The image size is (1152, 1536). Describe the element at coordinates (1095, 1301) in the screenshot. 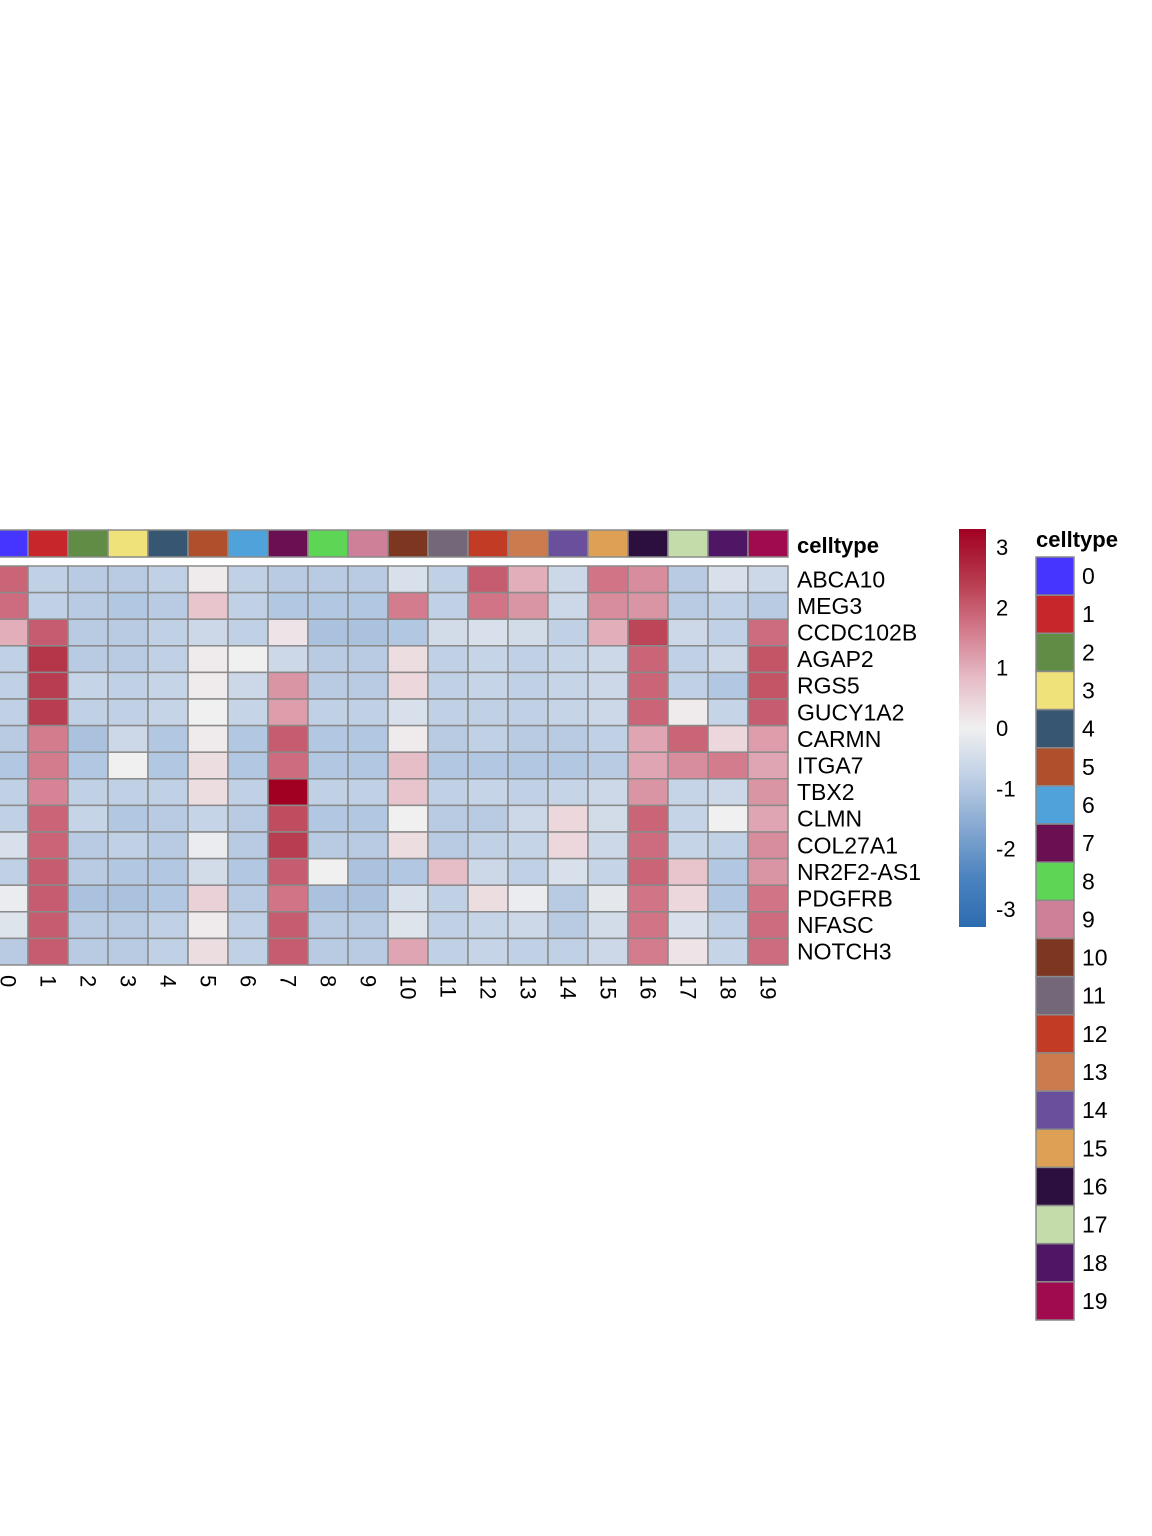

I see `legend-label: 19` at that location.